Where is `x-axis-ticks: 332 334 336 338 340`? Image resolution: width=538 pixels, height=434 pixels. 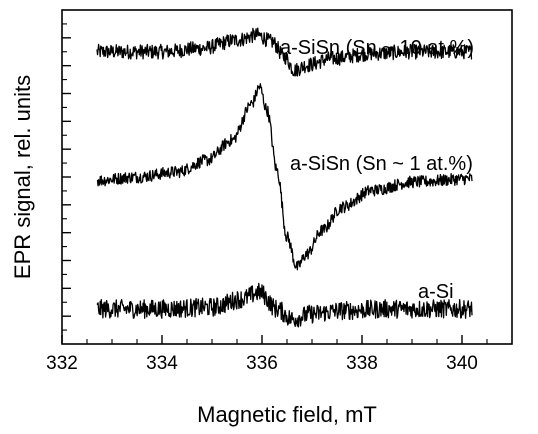 x-axis-ticks: 332 334 336 338 340 is located at coordinates (267, 354).